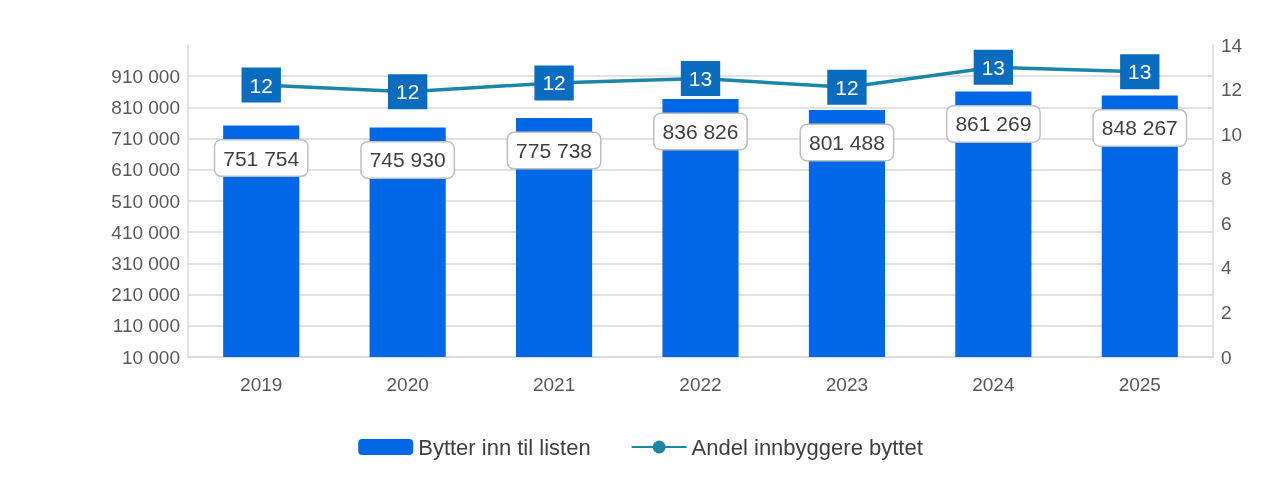 This screenshot has width=1285, height=491. I want to click on x-tick-label: 2023, so click(847, 384).